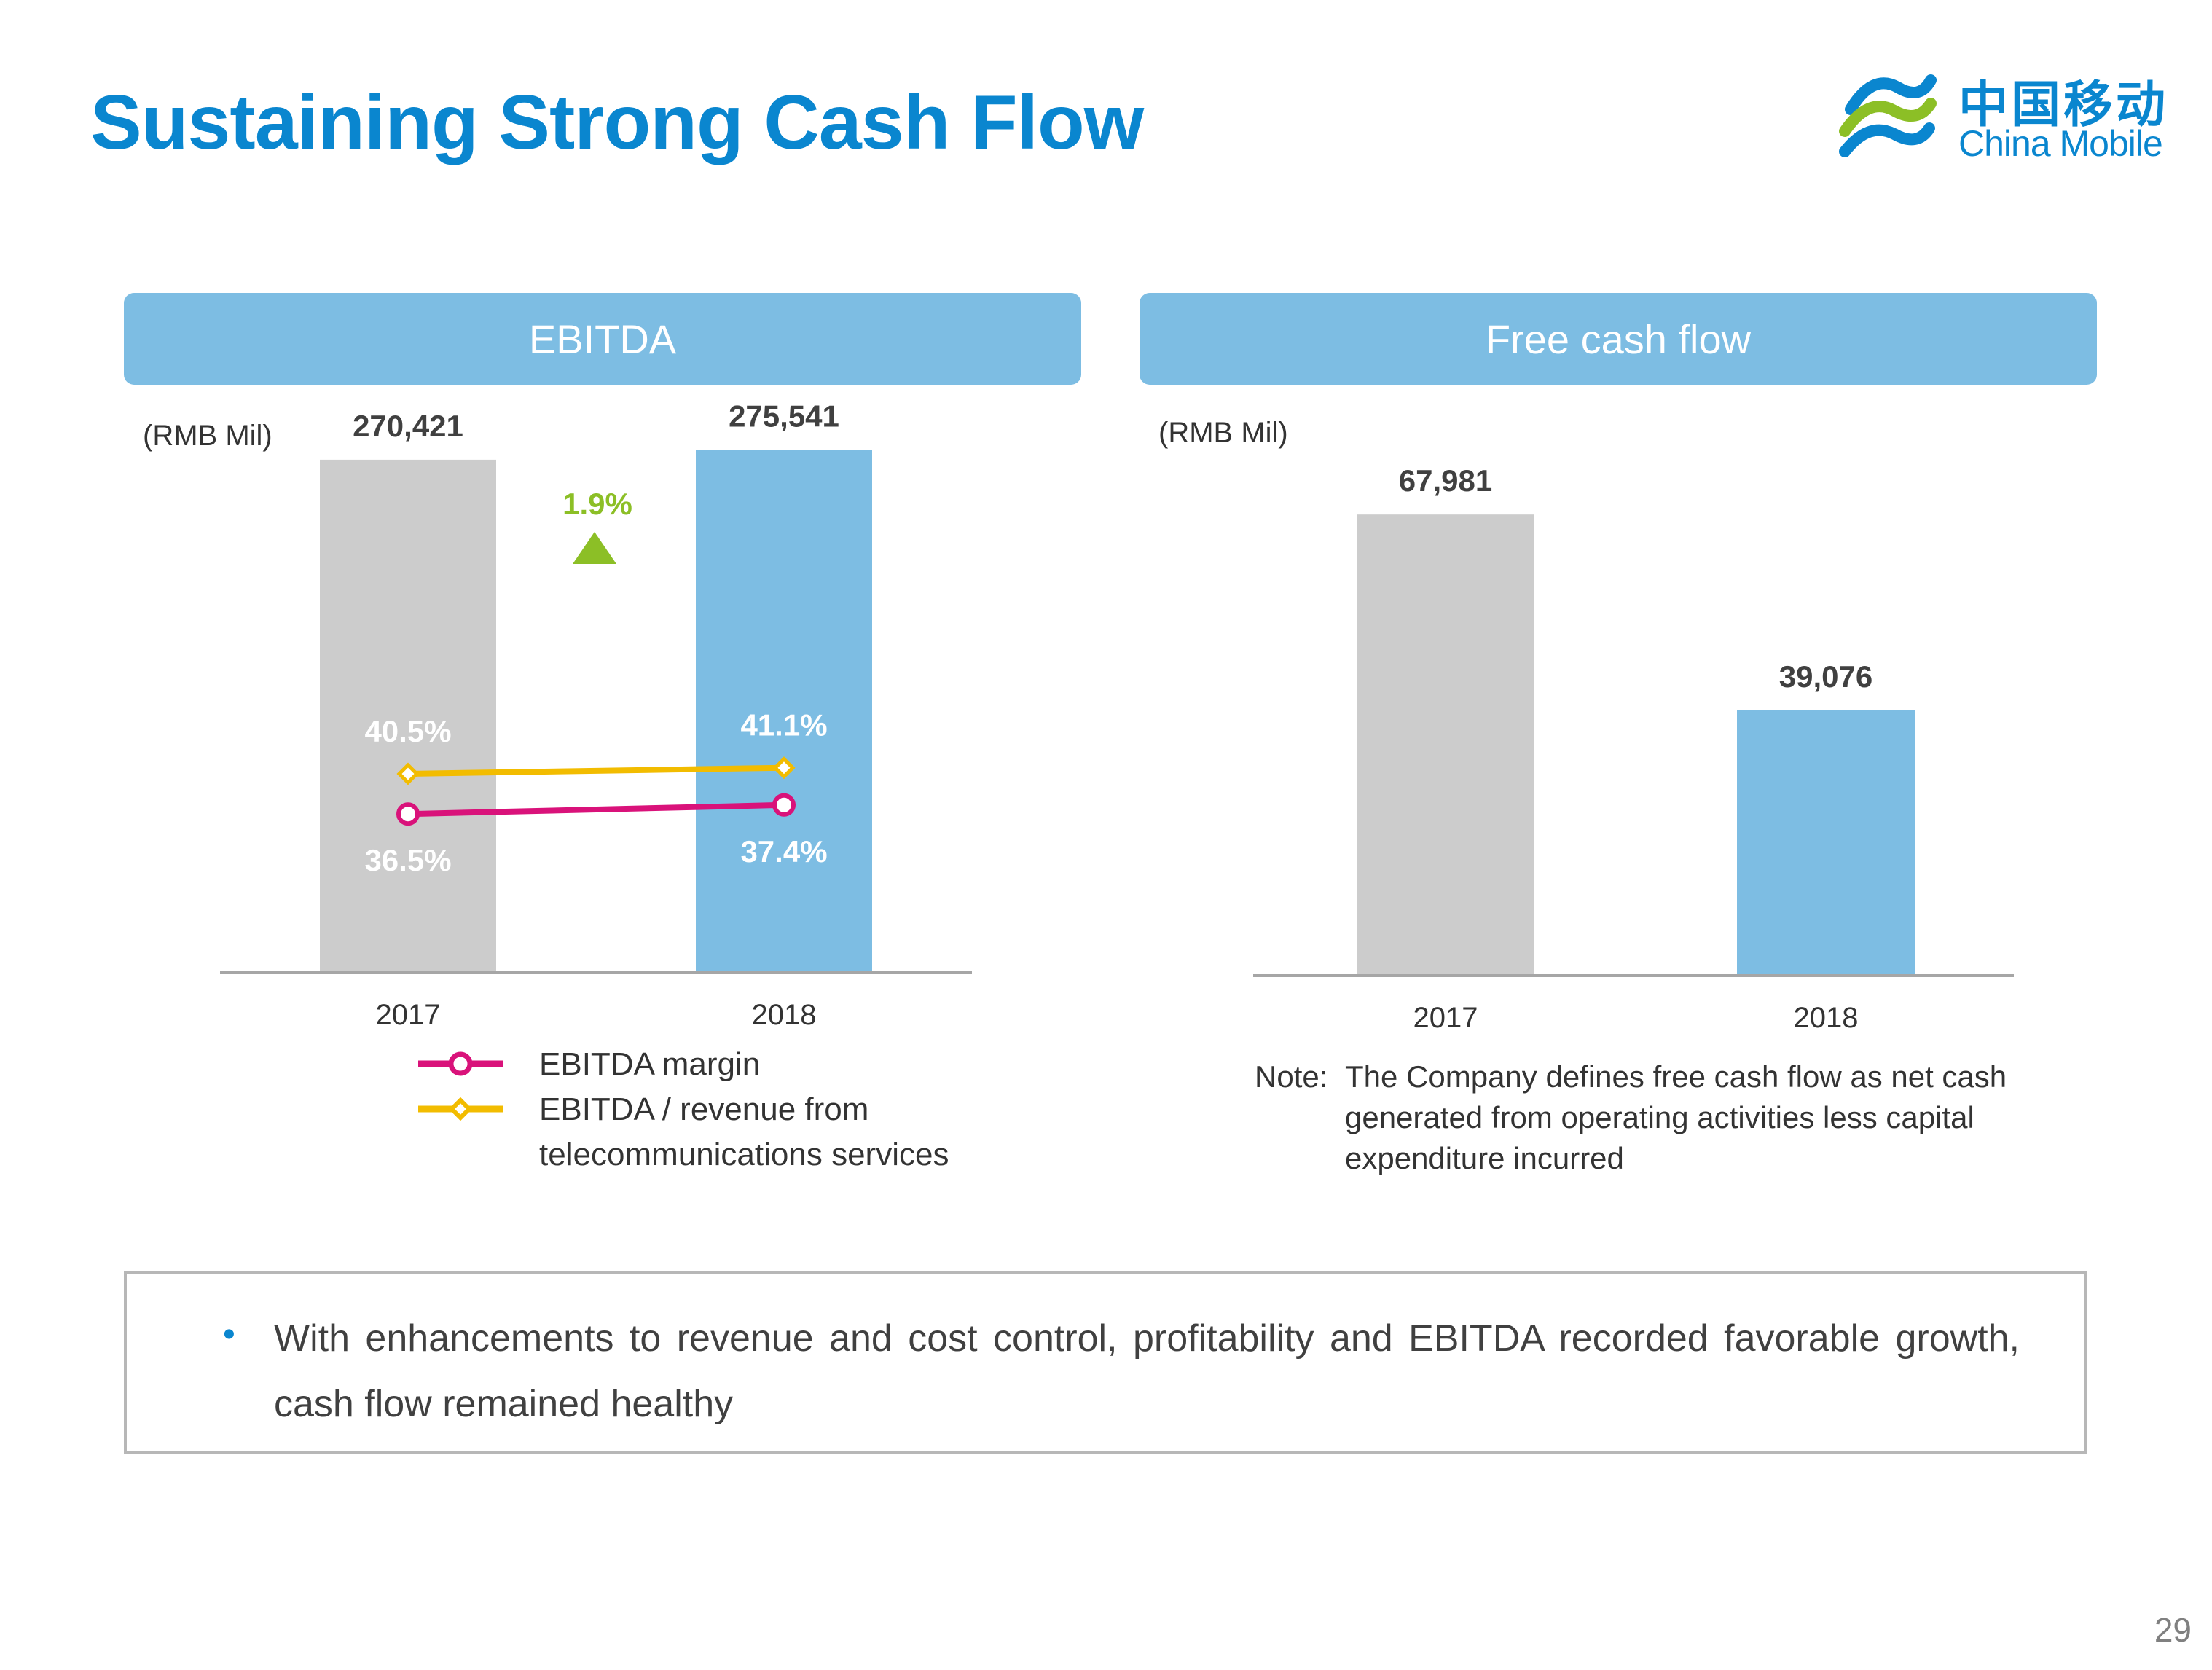 Image resolution: width=2212 pixels, height=1670 pixels. Describe the element at coordinates (783, 852) in the screenshot. I see `ebitda-margin-label-2018: 37.4%` at that location.